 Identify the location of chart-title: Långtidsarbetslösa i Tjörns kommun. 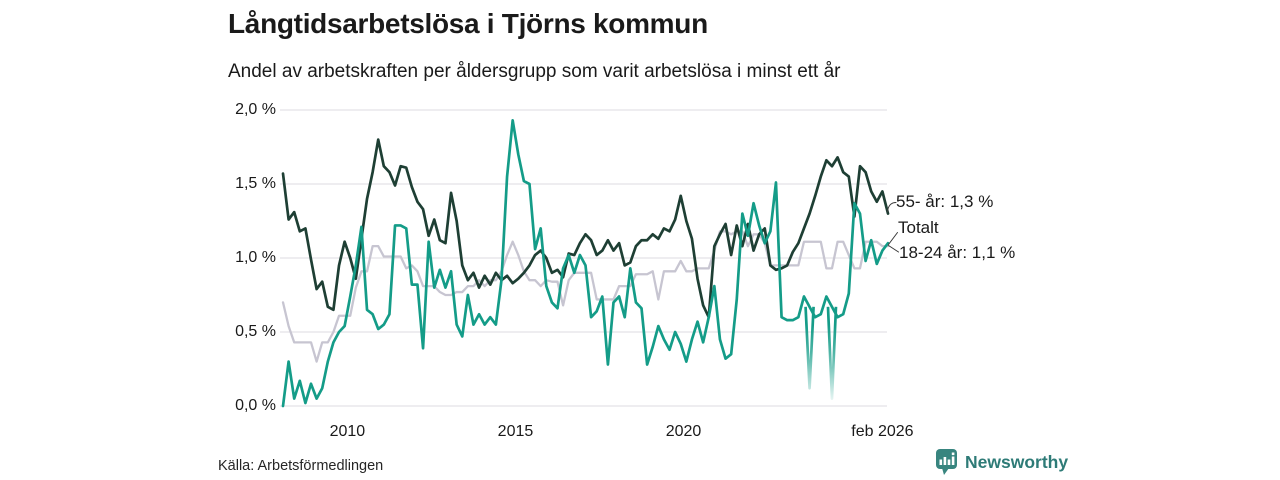
(468, 23).